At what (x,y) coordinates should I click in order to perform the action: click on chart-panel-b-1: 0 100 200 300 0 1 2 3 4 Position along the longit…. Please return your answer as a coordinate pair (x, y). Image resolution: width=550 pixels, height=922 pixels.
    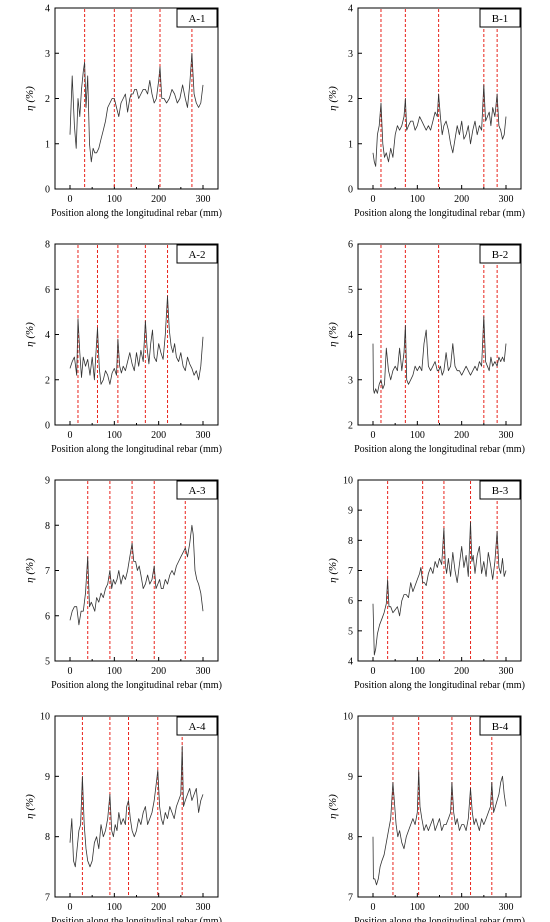
    Looking at the image, I should click on (426, 112).